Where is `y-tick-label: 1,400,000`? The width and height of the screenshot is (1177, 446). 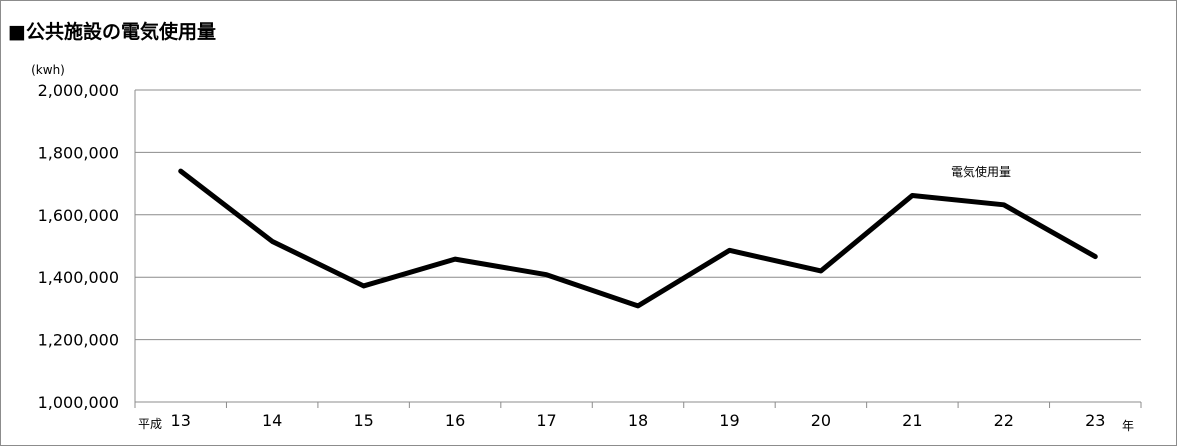
y-tick-label: 1,400,000 is located at coordinates (78, 277).